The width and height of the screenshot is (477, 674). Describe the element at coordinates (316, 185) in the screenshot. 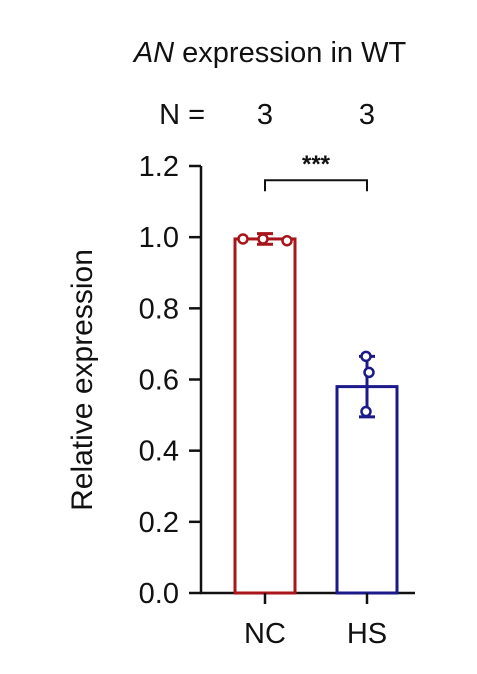

I see `significance-bracket` at that location.